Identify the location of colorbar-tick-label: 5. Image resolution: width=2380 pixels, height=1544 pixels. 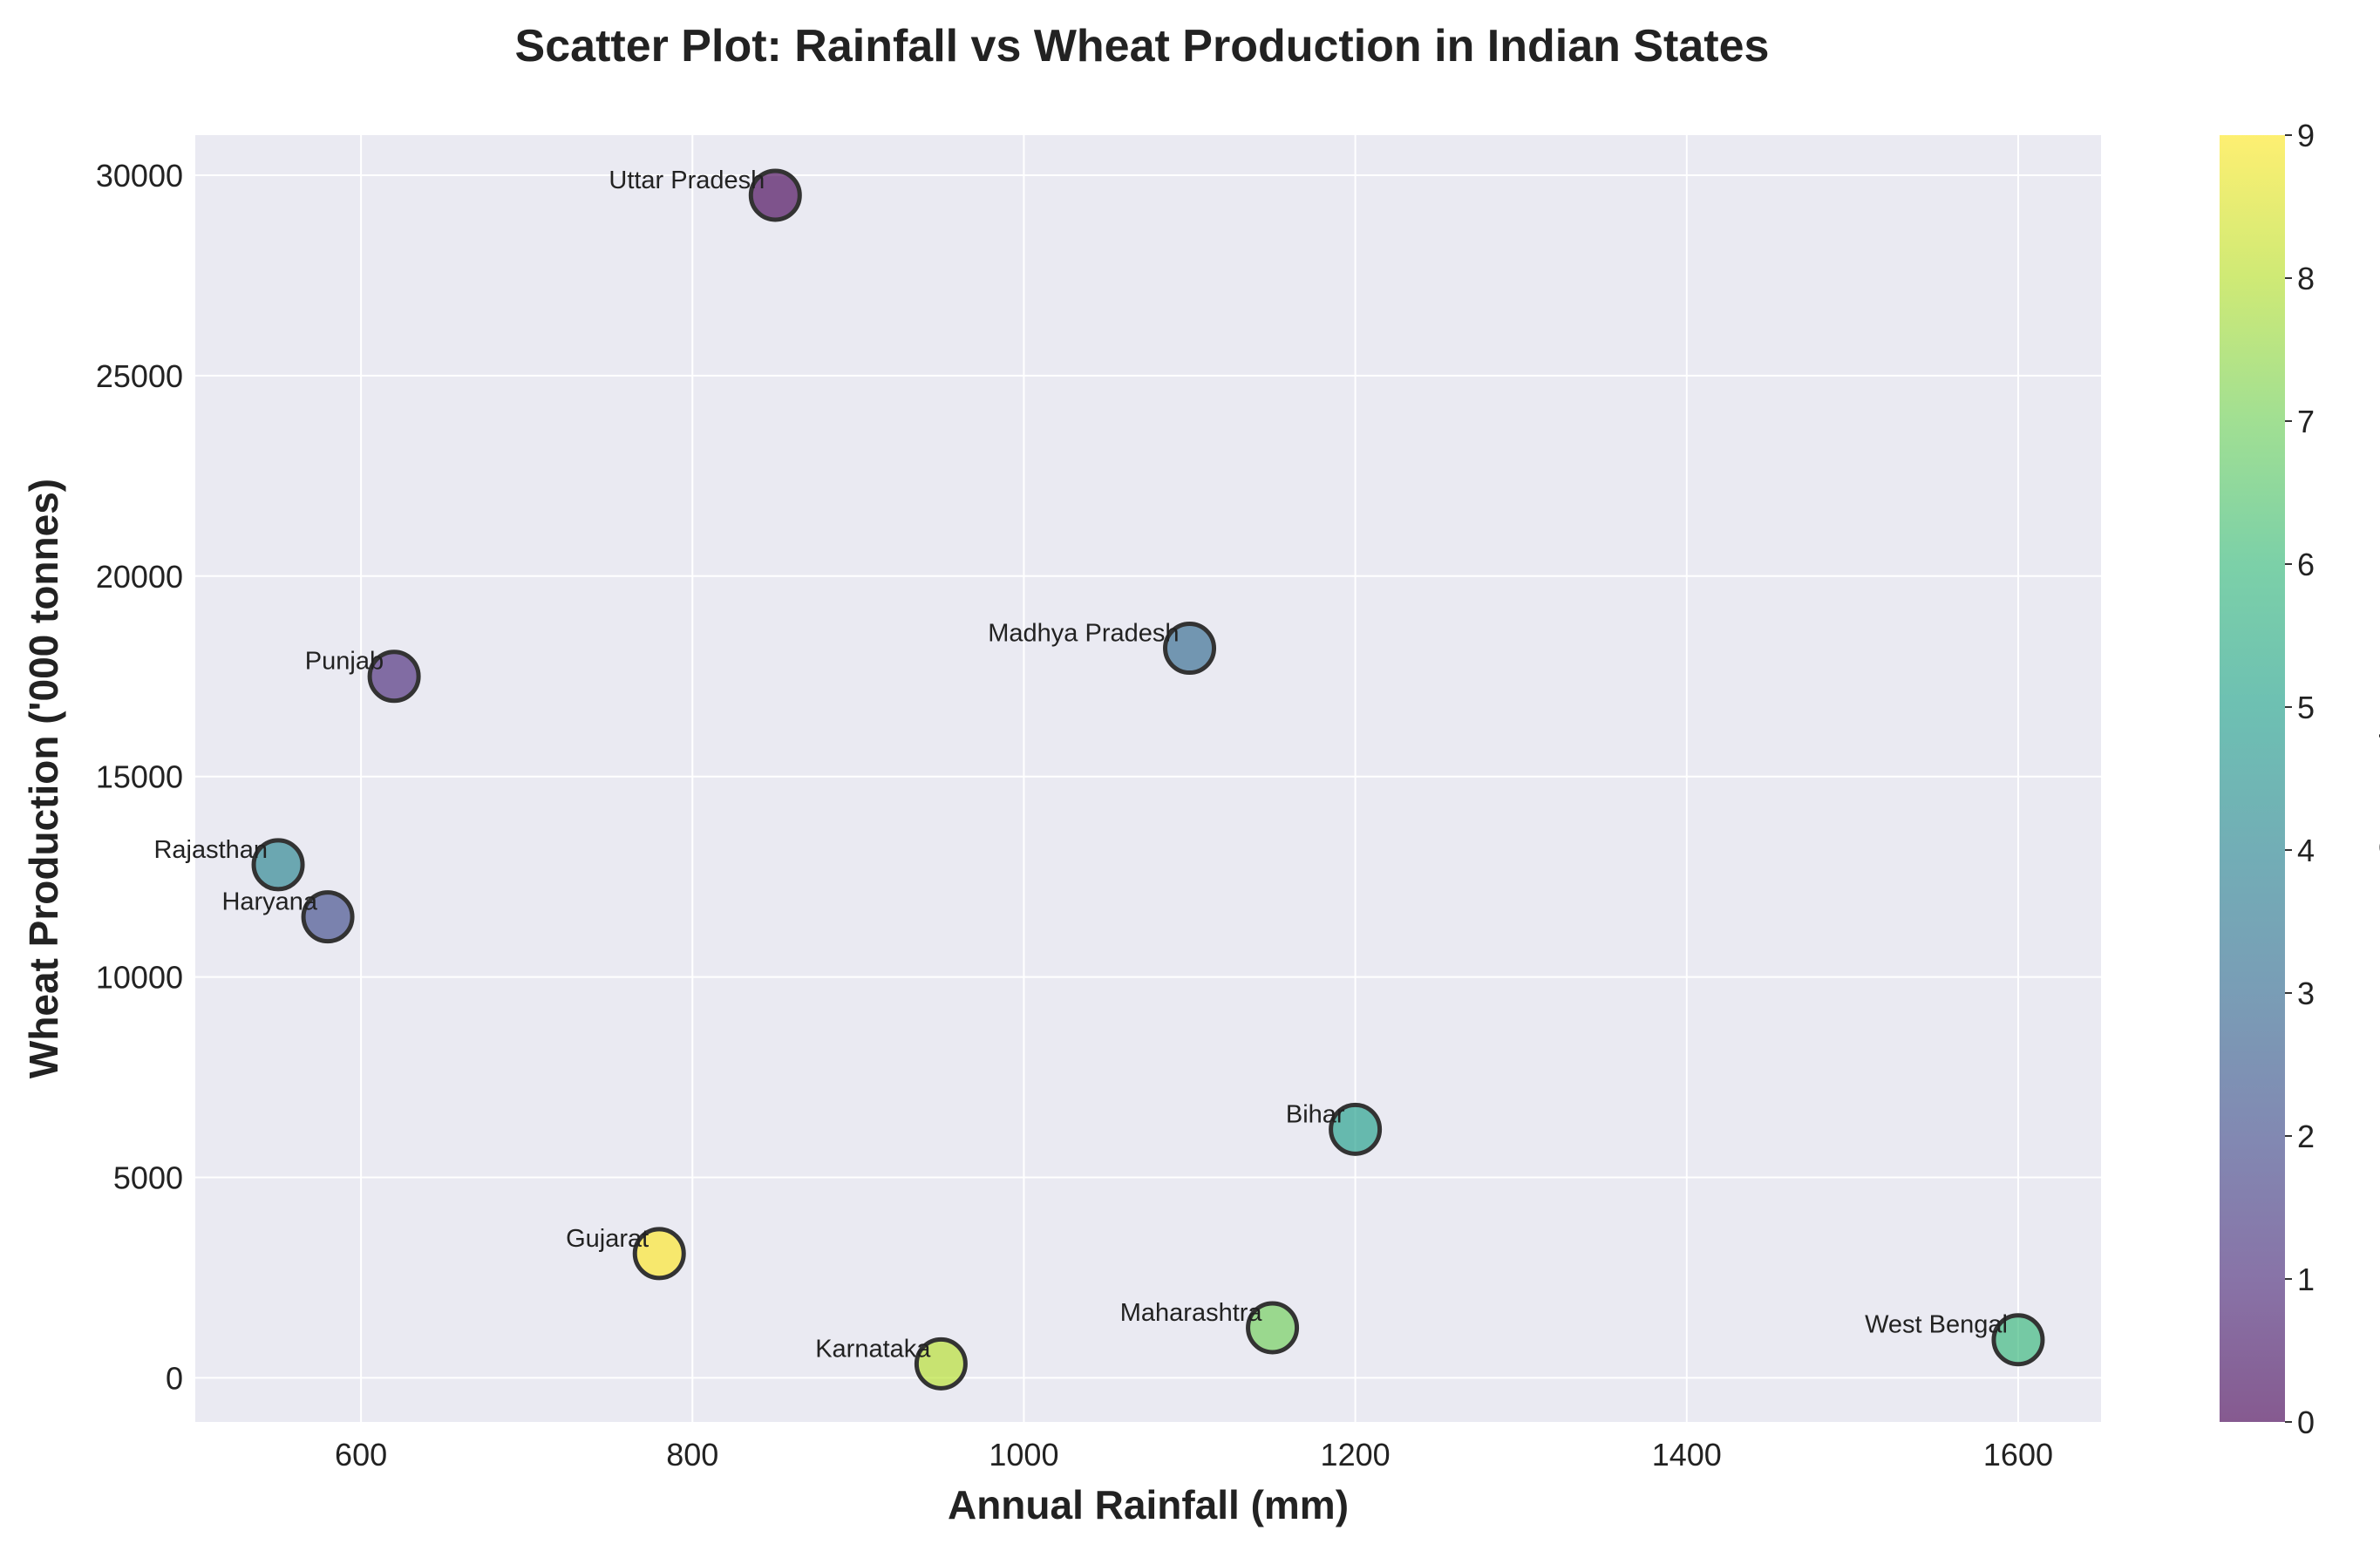
(2306, 708).